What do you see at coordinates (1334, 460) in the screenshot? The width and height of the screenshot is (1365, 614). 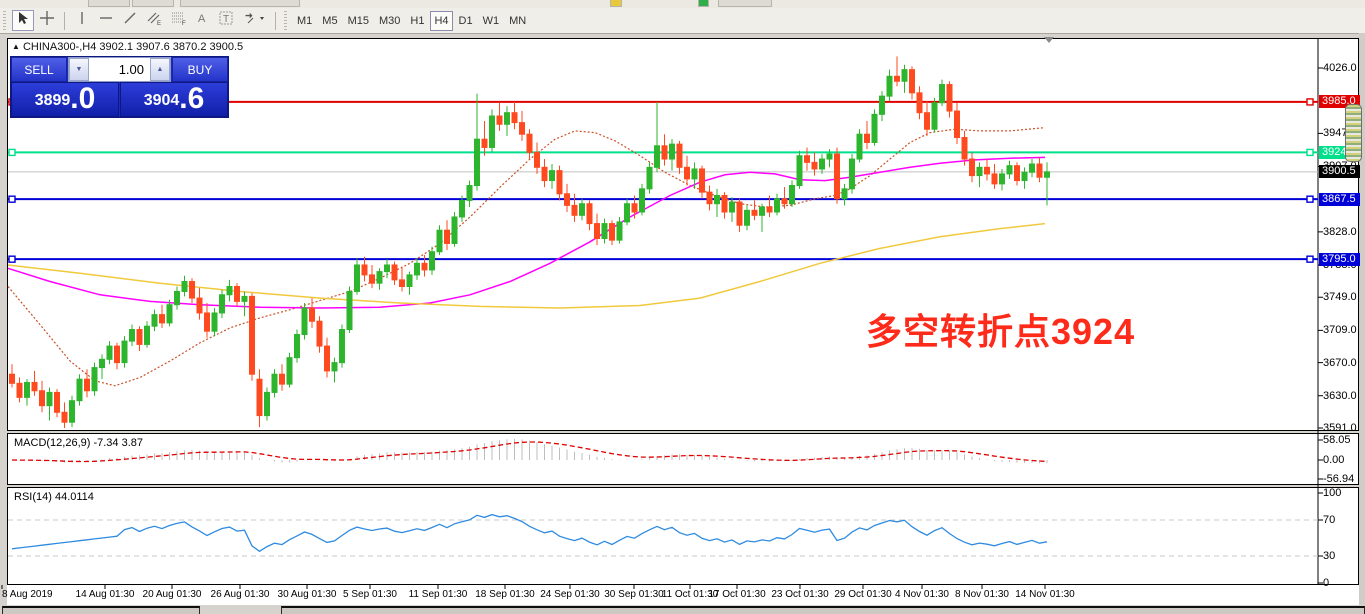 I see `macd-scale-label: 0.00` at bounding box center [1334, 460].